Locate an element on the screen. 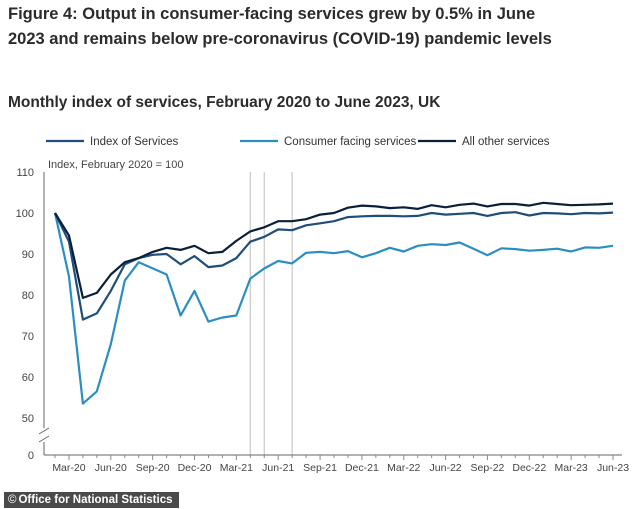 The width and height of the screenshot is (634, 509). lockdown-markers is located at coordinates (271, 313).